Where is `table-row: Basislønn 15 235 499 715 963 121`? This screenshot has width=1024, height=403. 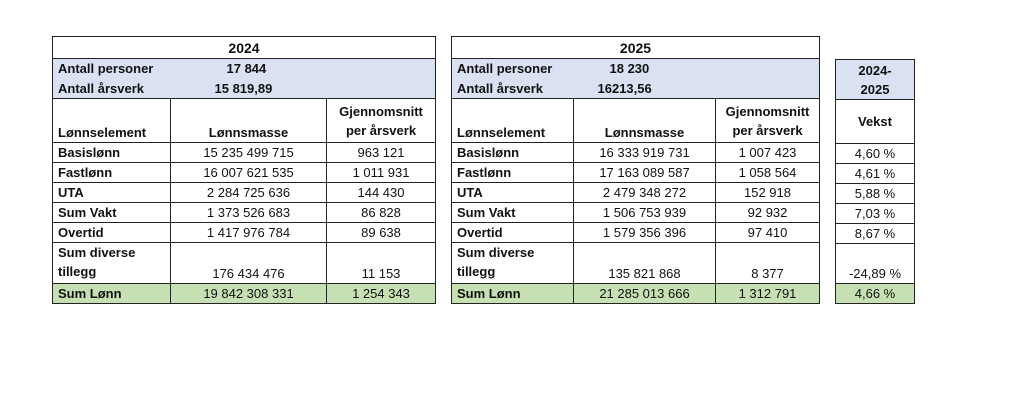
table-row: Basislønn 15 235 499 715 963 121 is located at coordinates (244, 152).